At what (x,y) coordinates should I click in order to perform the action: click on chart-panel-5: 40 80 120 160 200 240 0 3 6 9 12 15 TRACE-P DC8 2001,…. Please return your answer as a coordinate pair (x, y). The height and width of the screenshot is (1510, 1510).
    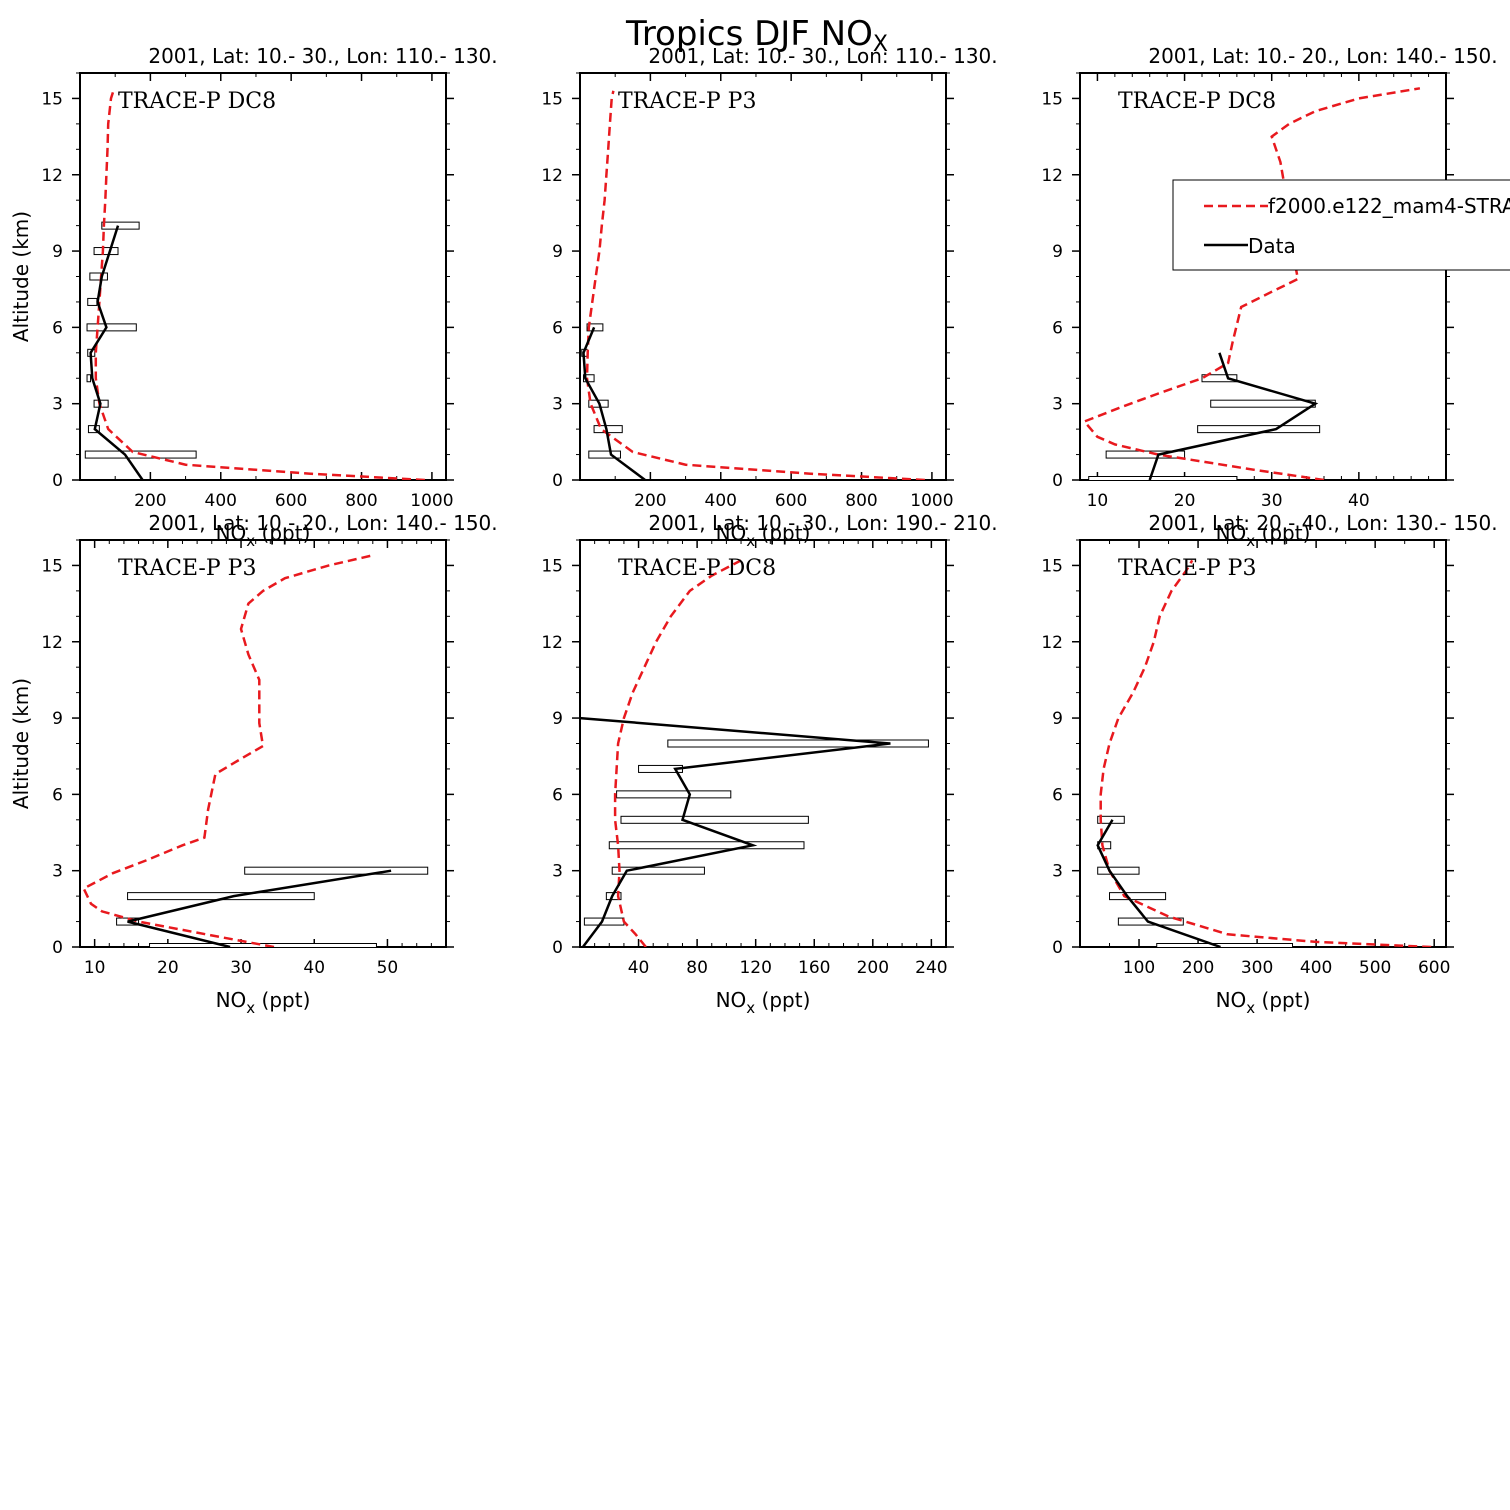
    Looking at the image, I should click on (769, 764).